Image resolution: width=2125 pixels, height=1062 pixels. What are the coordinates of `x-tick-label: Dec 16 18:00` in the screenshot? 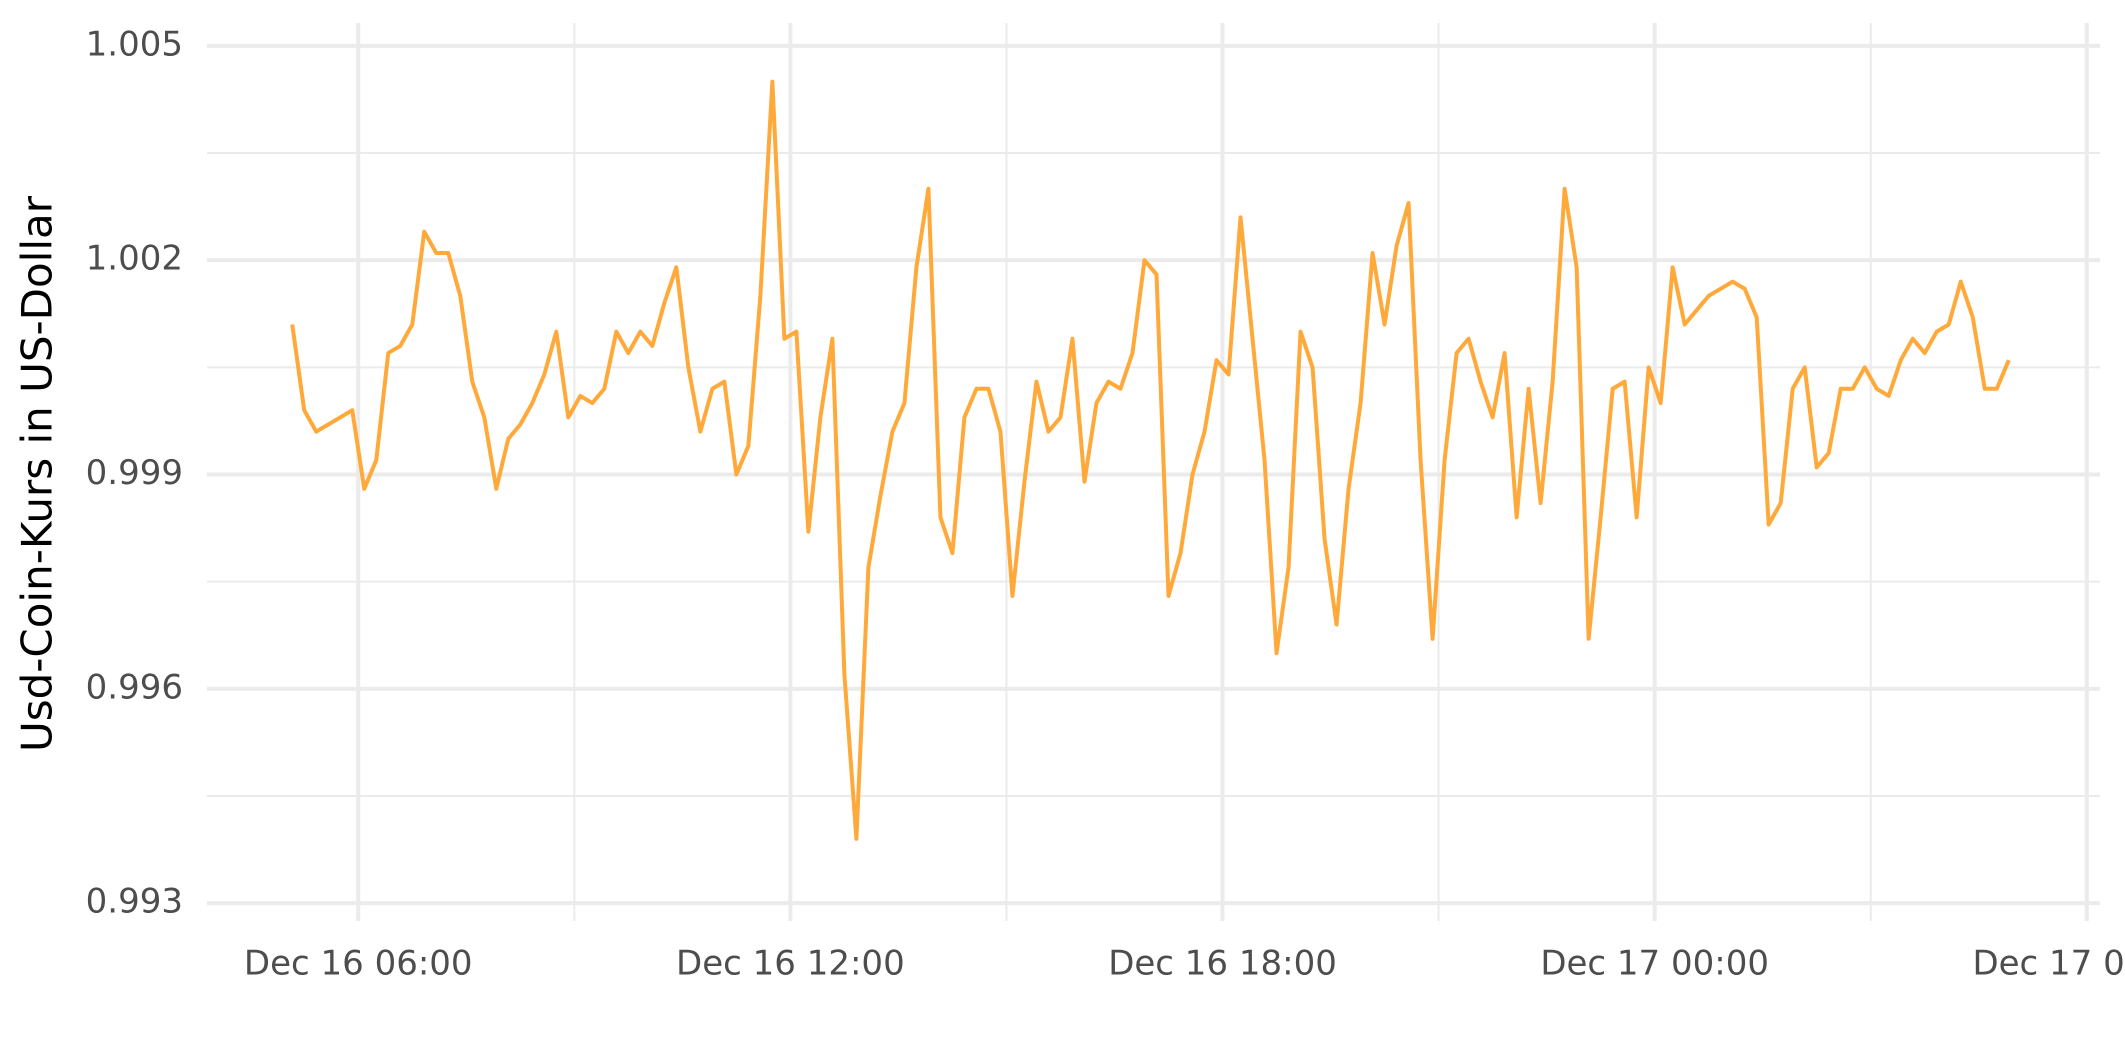 It's located at (1222, 964).